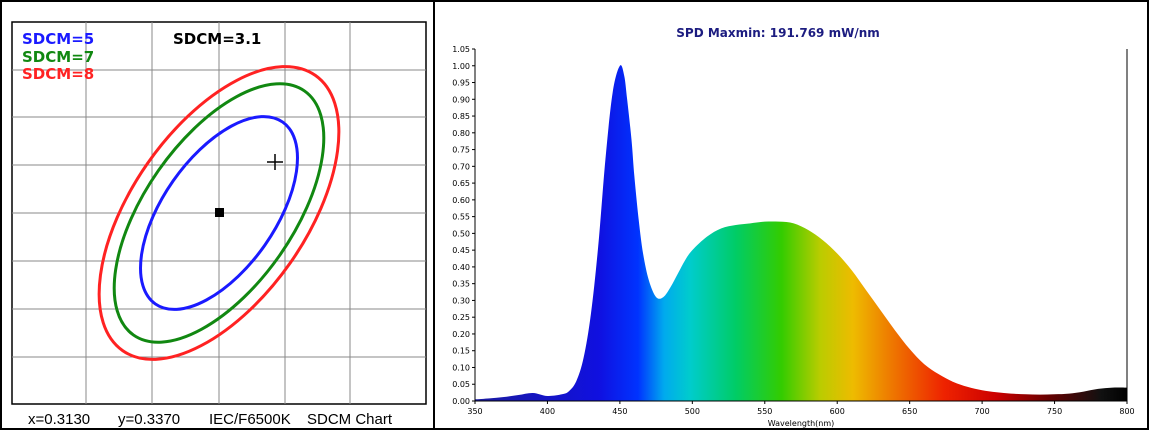  I want to click on spd-x-tick-label: 800, so click(1126, 411).